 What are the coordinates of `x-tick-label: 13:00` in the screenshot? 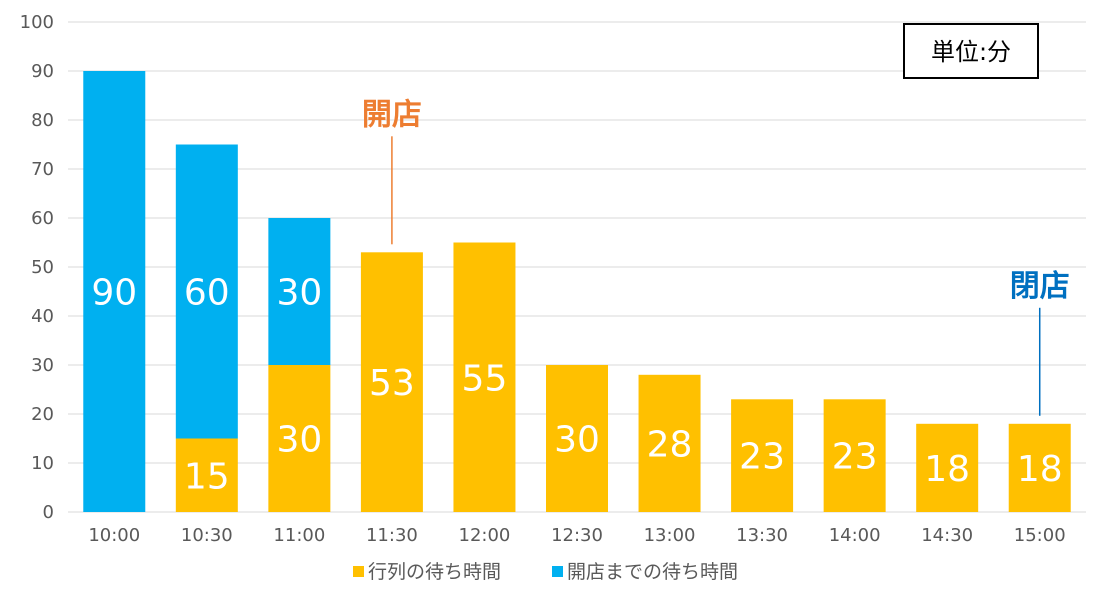 It's located at (670, 535).